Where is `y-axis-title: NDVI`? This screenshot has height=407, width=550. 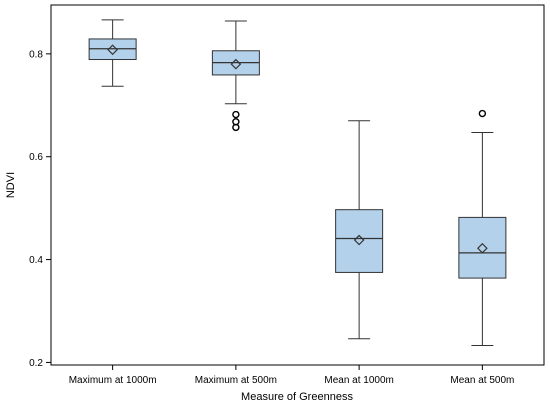 y-axis-title: NDVI is located at coordinates (11, 185).